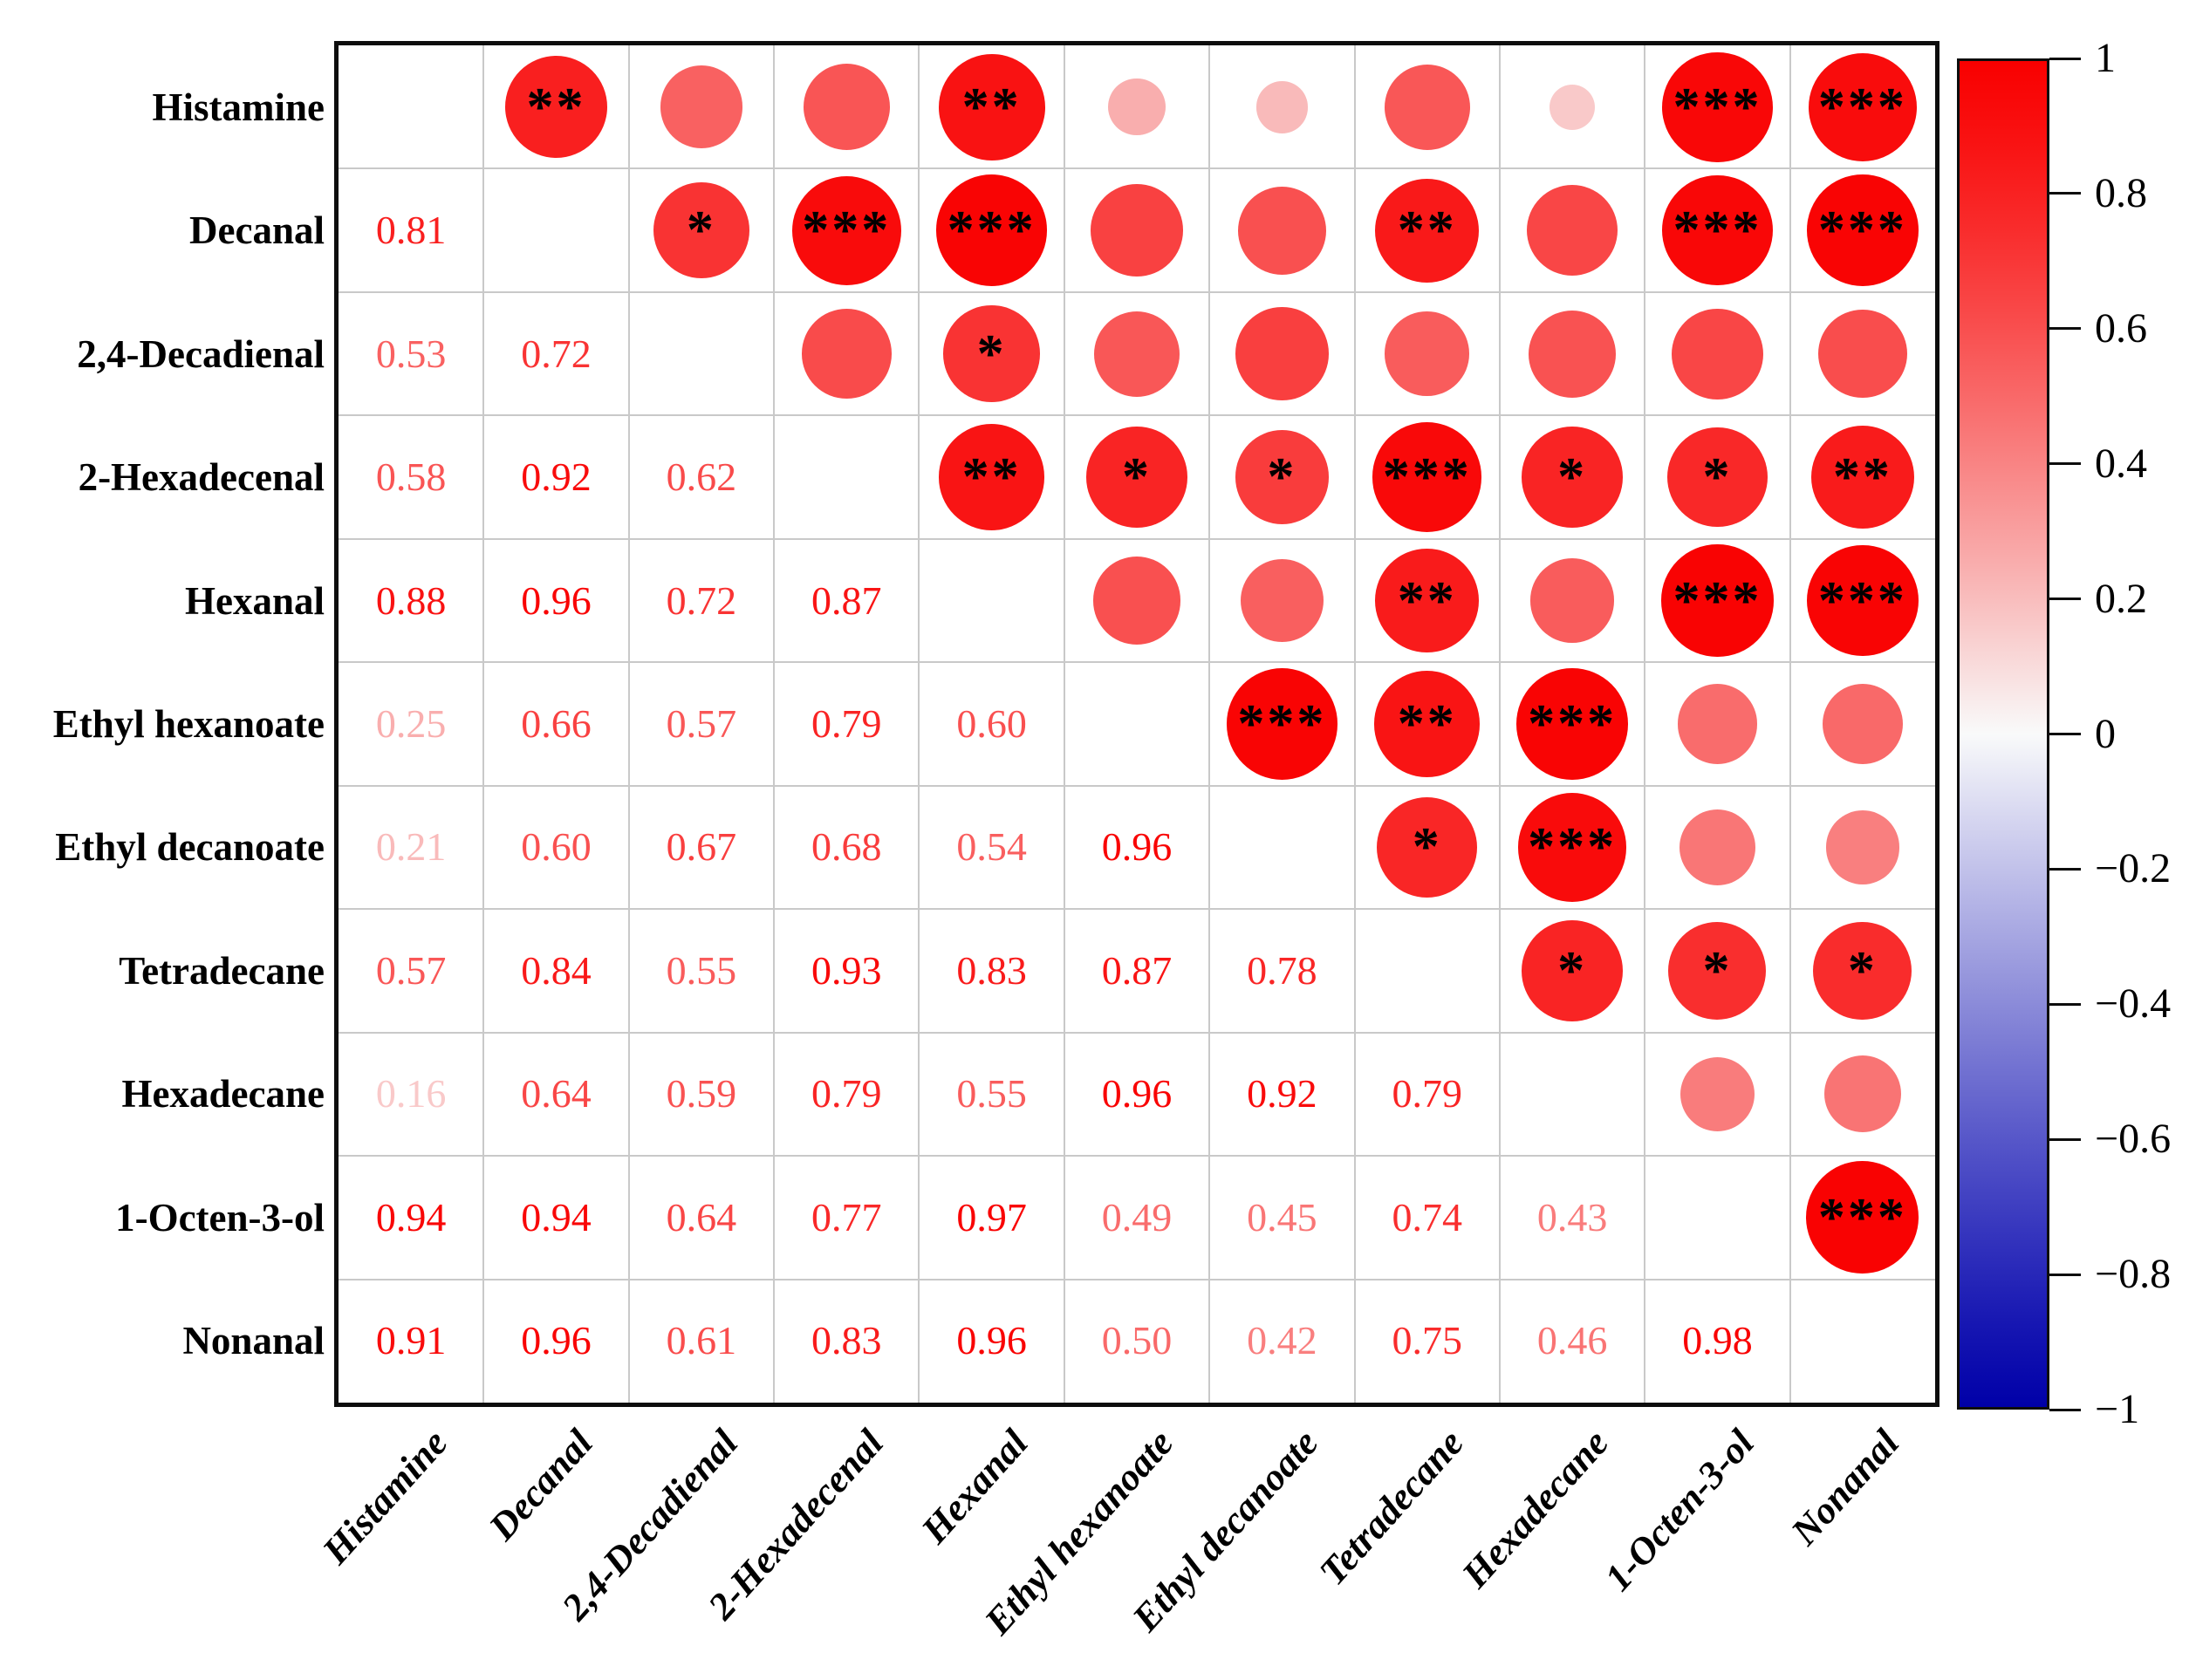  Describe the element at coordinates (701, 1094) in the screenshot. I see `corr-value: 0.59` at that location.